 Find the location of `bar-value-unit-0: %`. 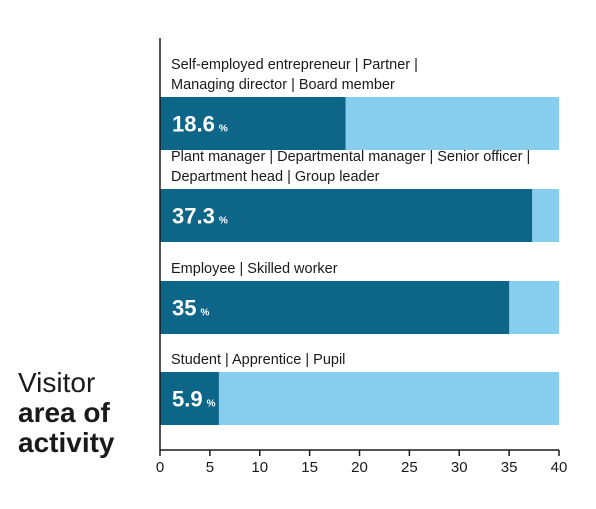

bar-value-unit-0: % is located at coordinates (223, 129).